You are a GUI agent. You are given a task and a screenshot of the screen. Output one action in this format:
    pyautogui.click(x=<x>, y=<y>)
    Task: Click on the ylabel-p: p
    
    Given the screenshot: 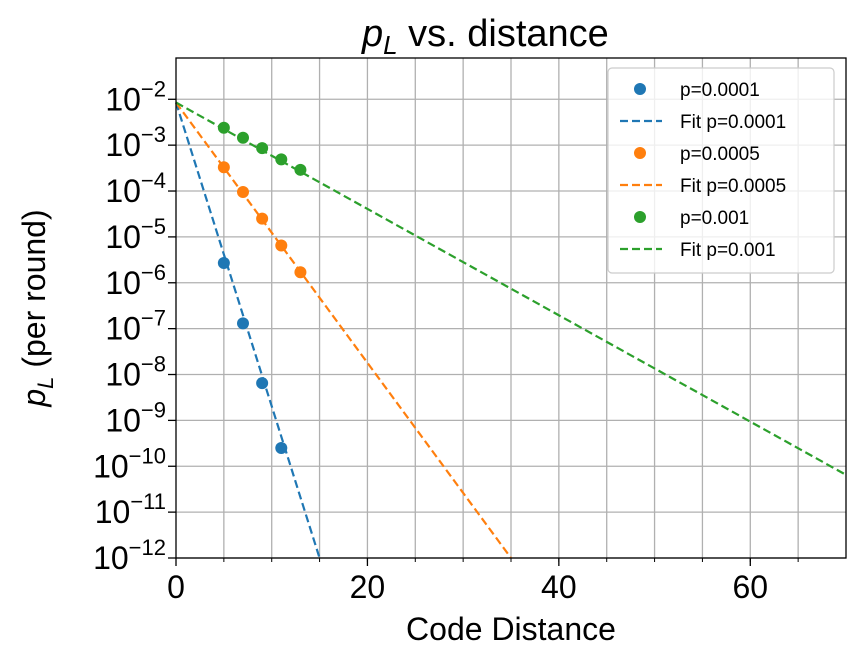 What is the action you would take?
    pyautogui.click(x=34, y=398)
    